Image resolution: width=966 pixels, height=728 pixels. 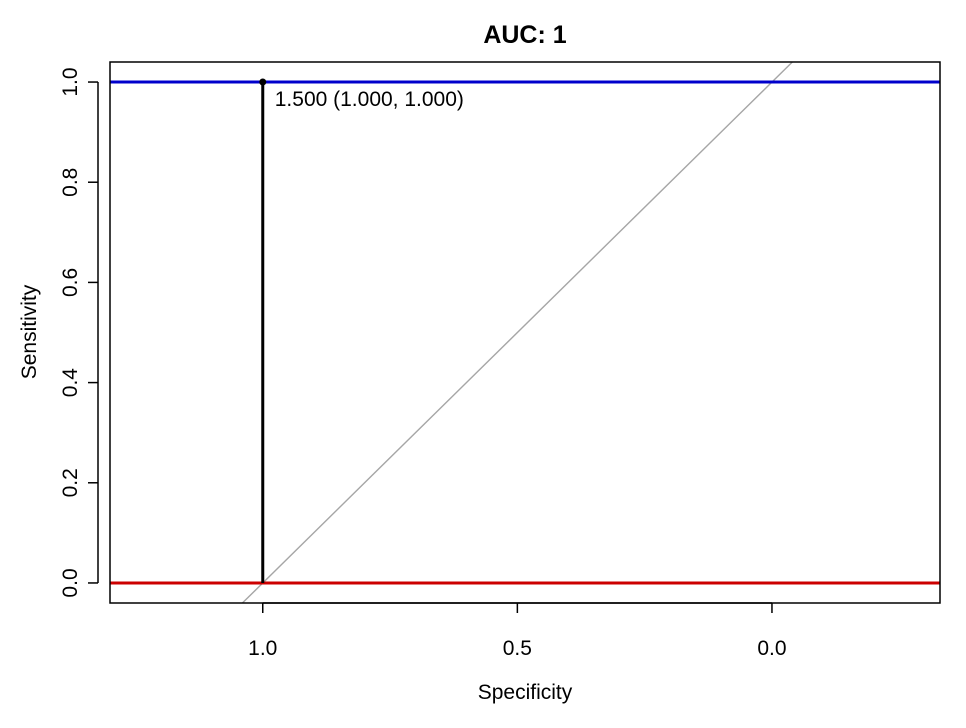 I want to click on chart-title: AUC: 1, so click(x=524, y=35).